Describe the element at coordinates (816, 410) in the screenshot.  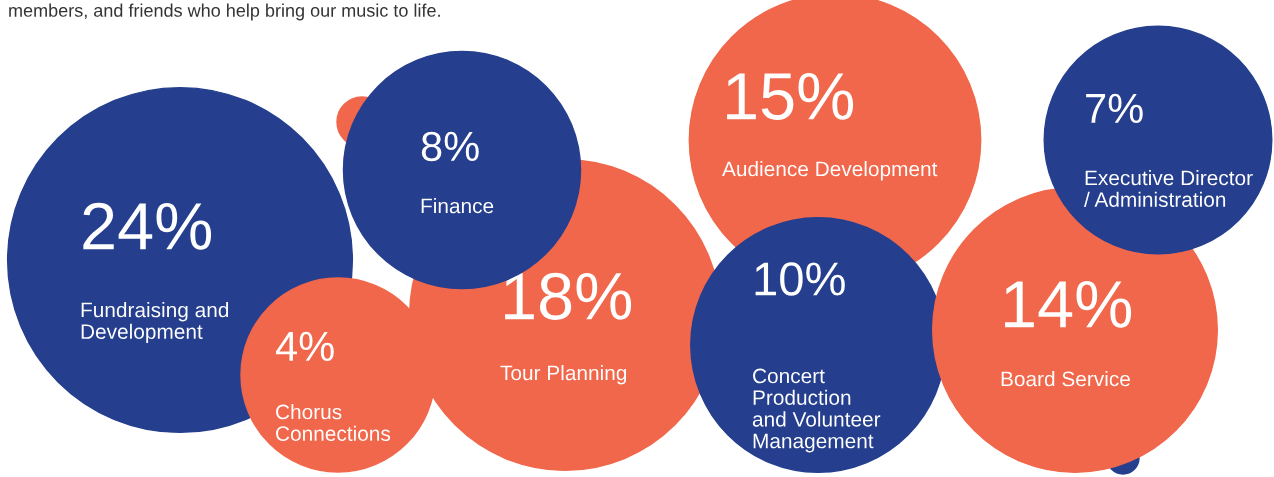
I see `category-label: Concert Production and Volunteer Management` at that location.